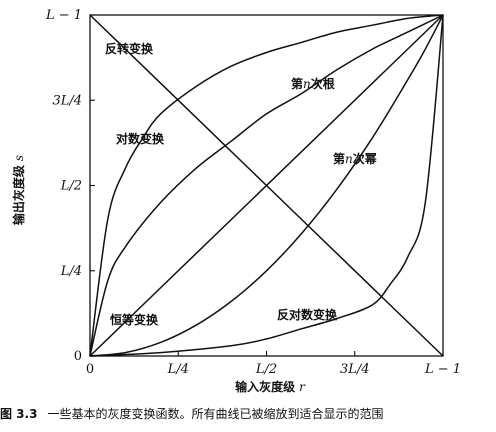  I want to click on x-axis-title: 输入灰度级 r, so click(270, 386).